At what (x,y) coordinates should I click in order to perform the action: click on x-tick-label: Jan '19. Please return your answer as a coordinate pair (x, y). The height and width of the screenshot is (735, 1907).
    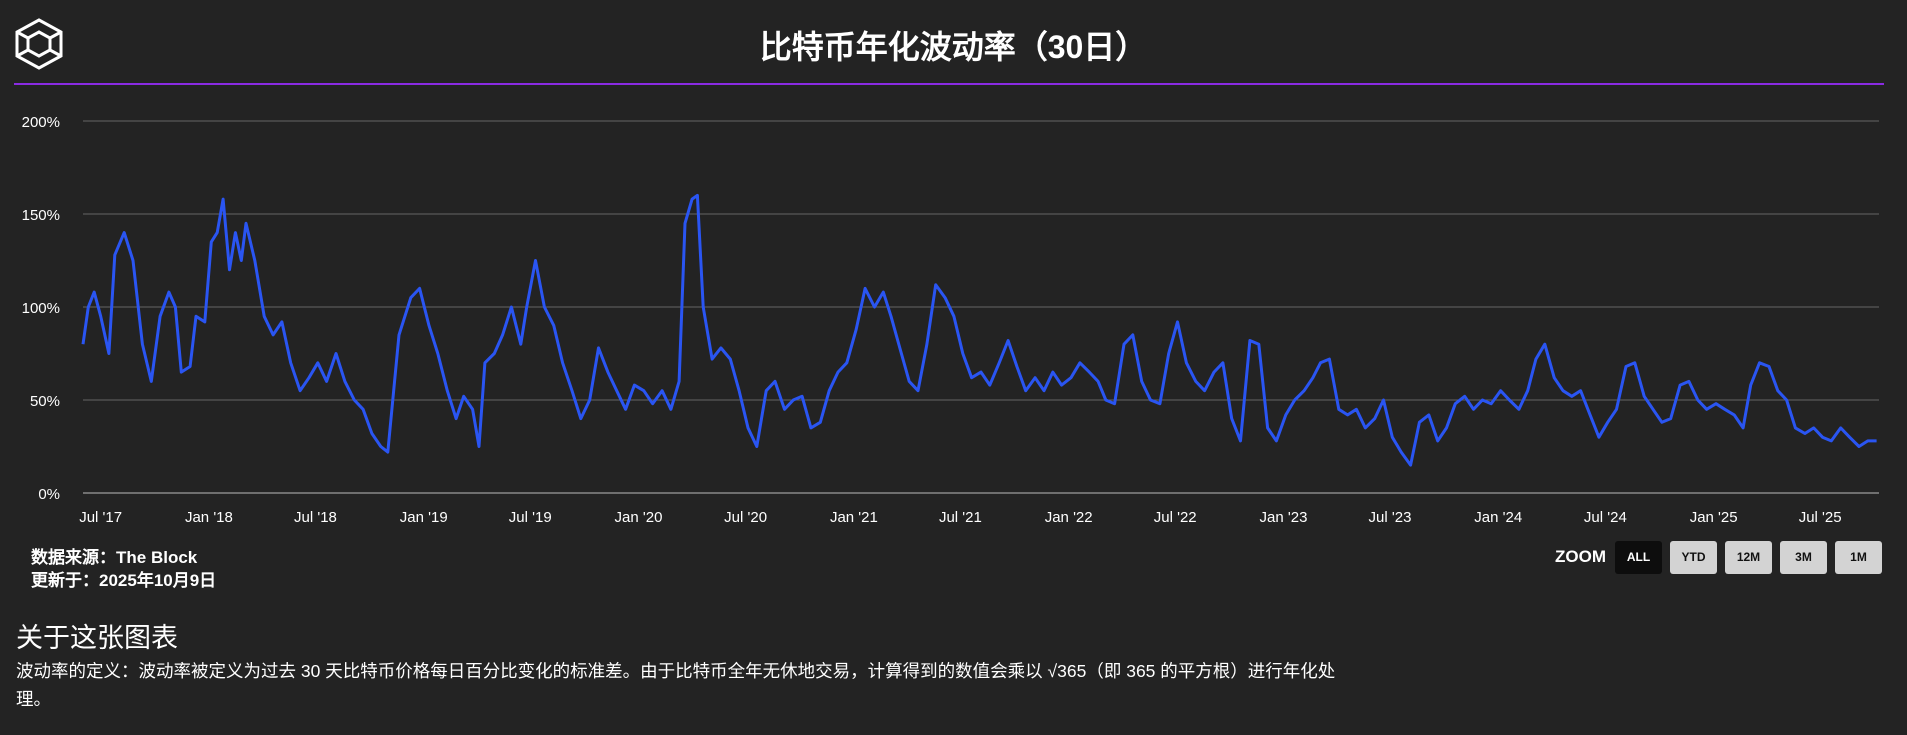
    Looking at the image, I should click on (424, 517).